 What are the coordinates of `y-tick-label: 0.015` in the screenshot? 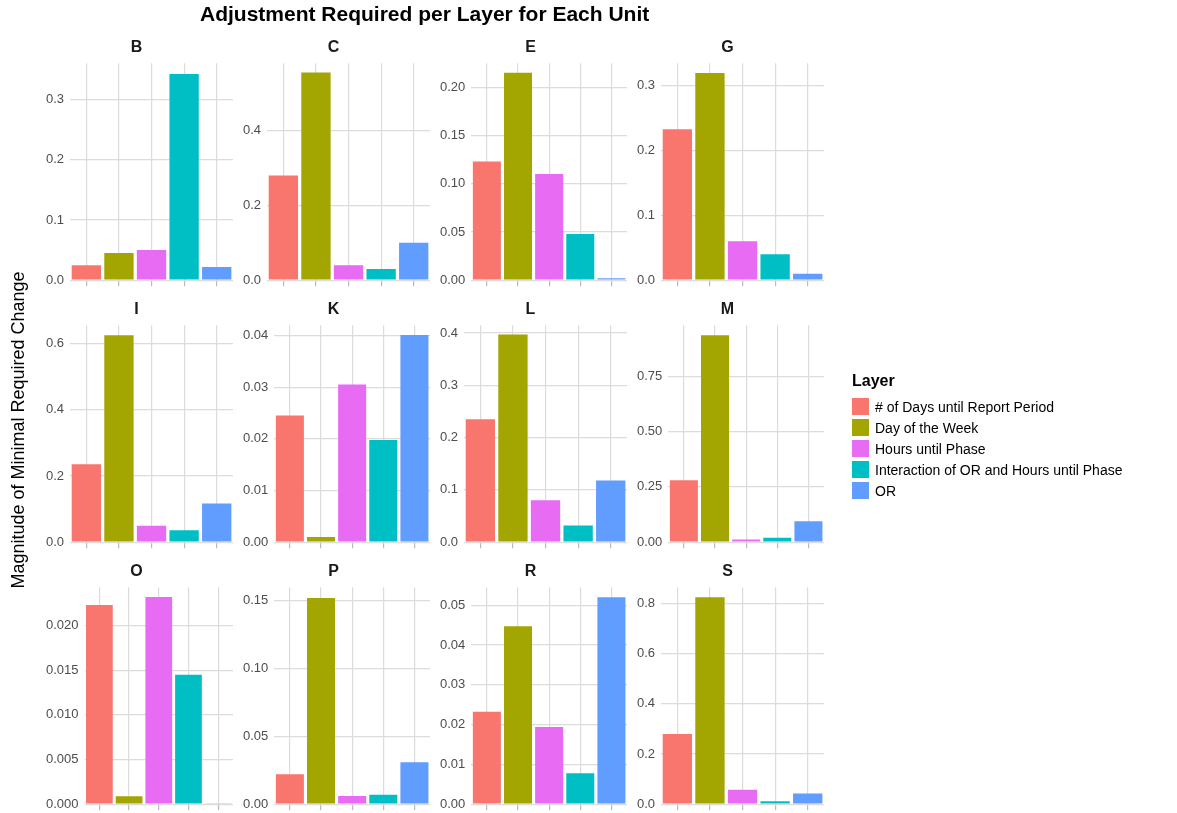 It's located at (62, 669).